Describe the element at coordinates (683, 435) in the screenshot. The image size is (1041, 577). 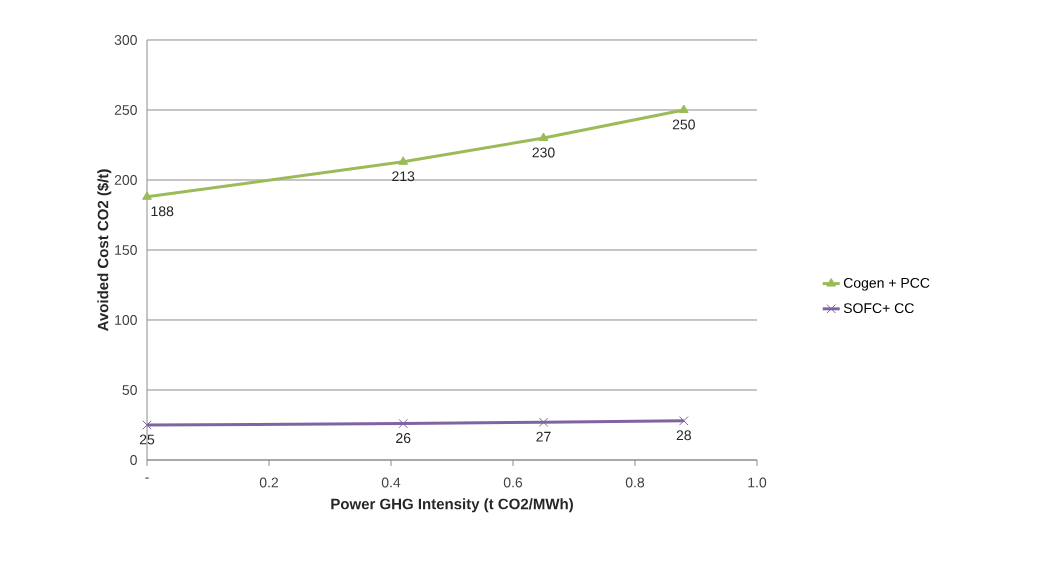
I see `data-label: 28` at that location.